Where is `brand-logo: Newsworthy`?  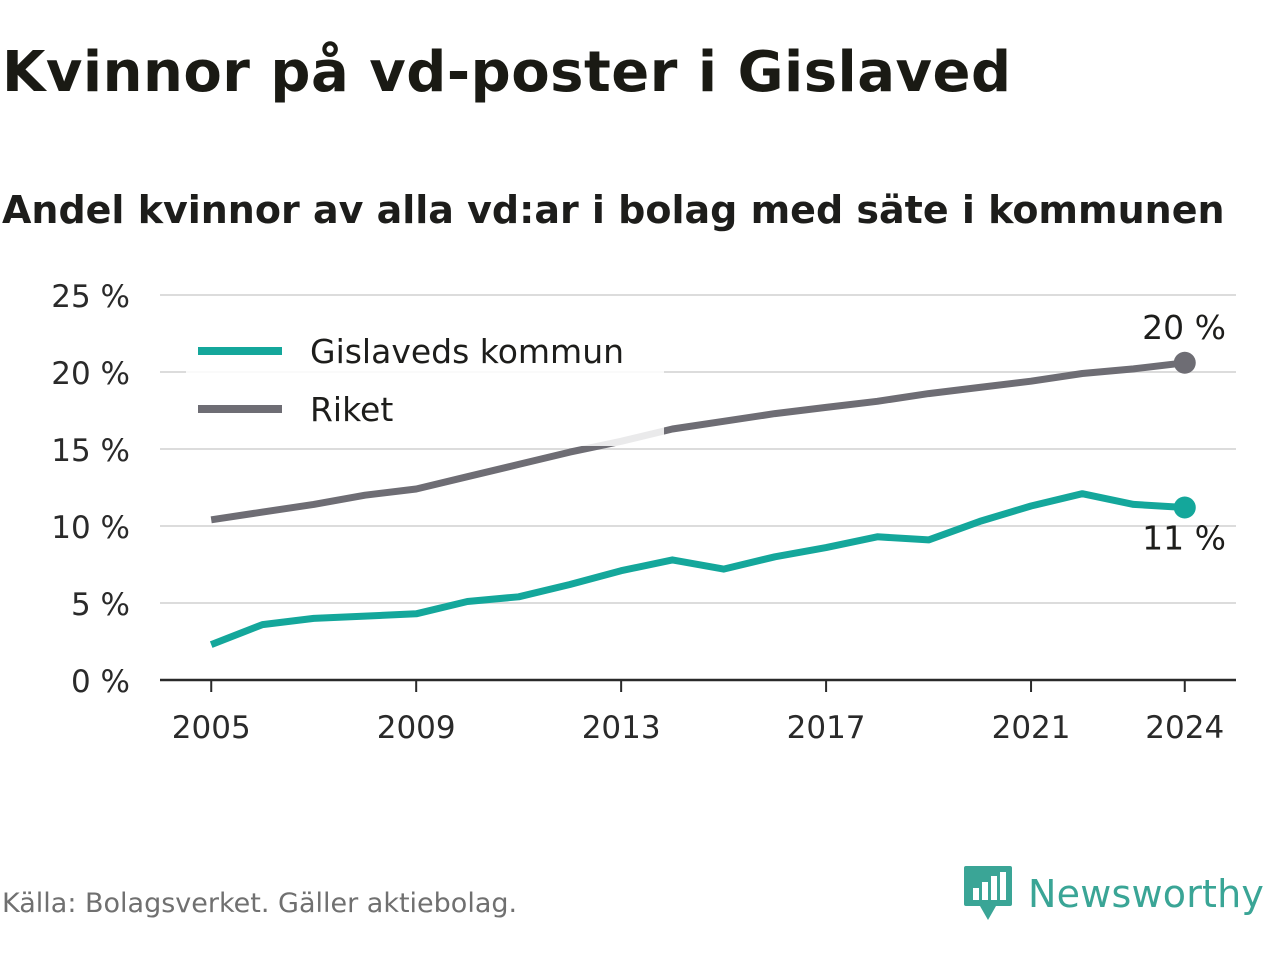
brand-logo: Newsworthy is located at coordinates (1113, 894).